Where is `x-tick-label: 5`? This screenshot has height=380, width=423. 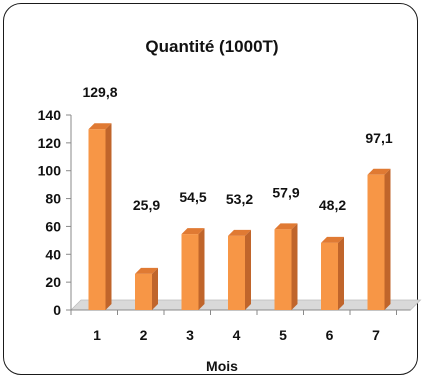
x-tick-label: 5 is located at coordinates (283, 335).